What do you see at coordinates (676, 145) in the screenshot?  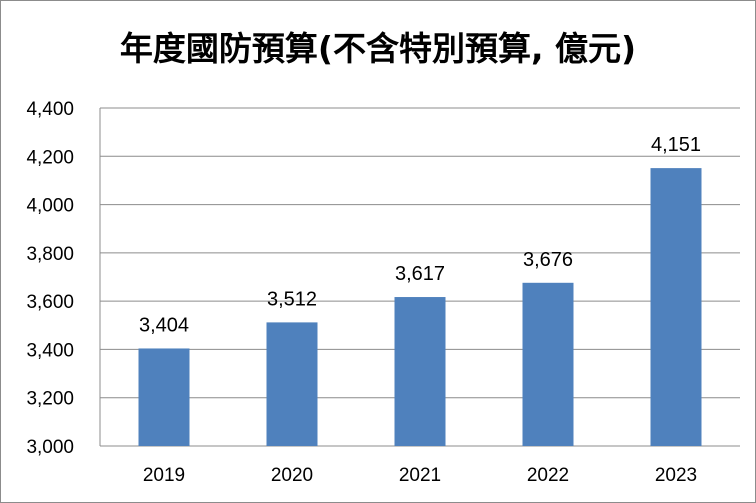 I see `data-label: 4,151` at bounding box center [676, 145].